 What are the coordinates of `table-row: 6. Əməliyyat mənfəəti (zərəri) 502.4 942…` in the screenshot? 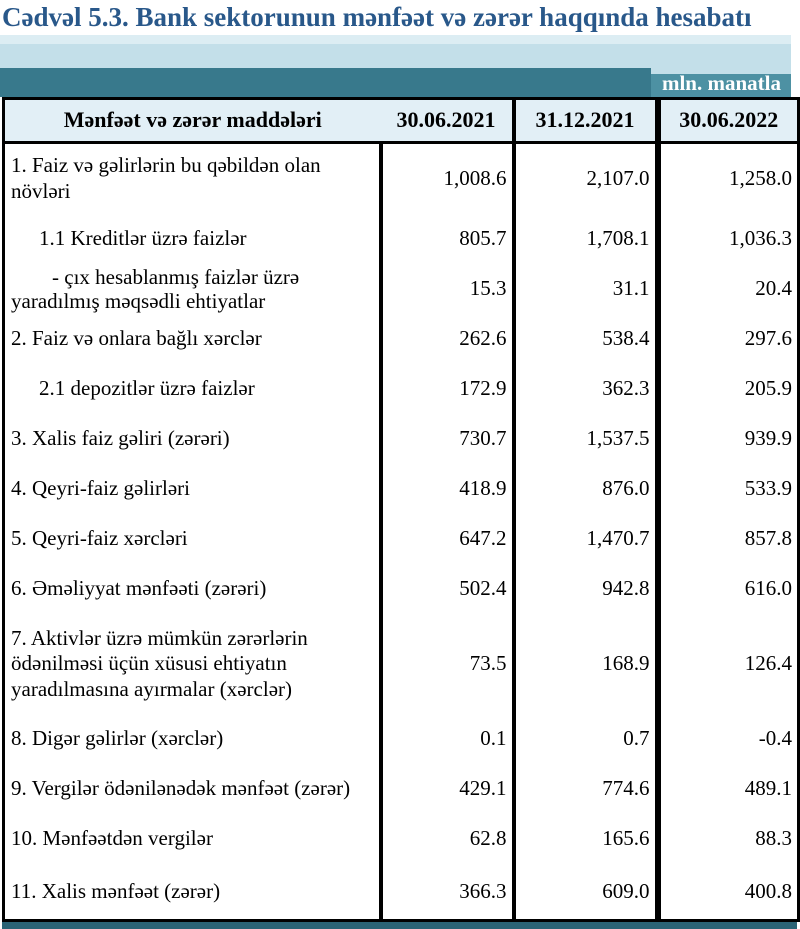 It's located at (401, 589).